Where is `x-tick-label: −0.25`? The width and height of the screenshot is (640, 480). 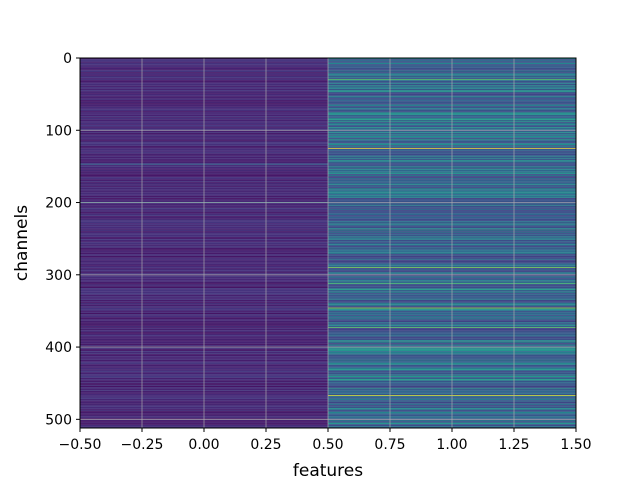 x-tick-label: −0.25 is located at coordinates (142, 445).